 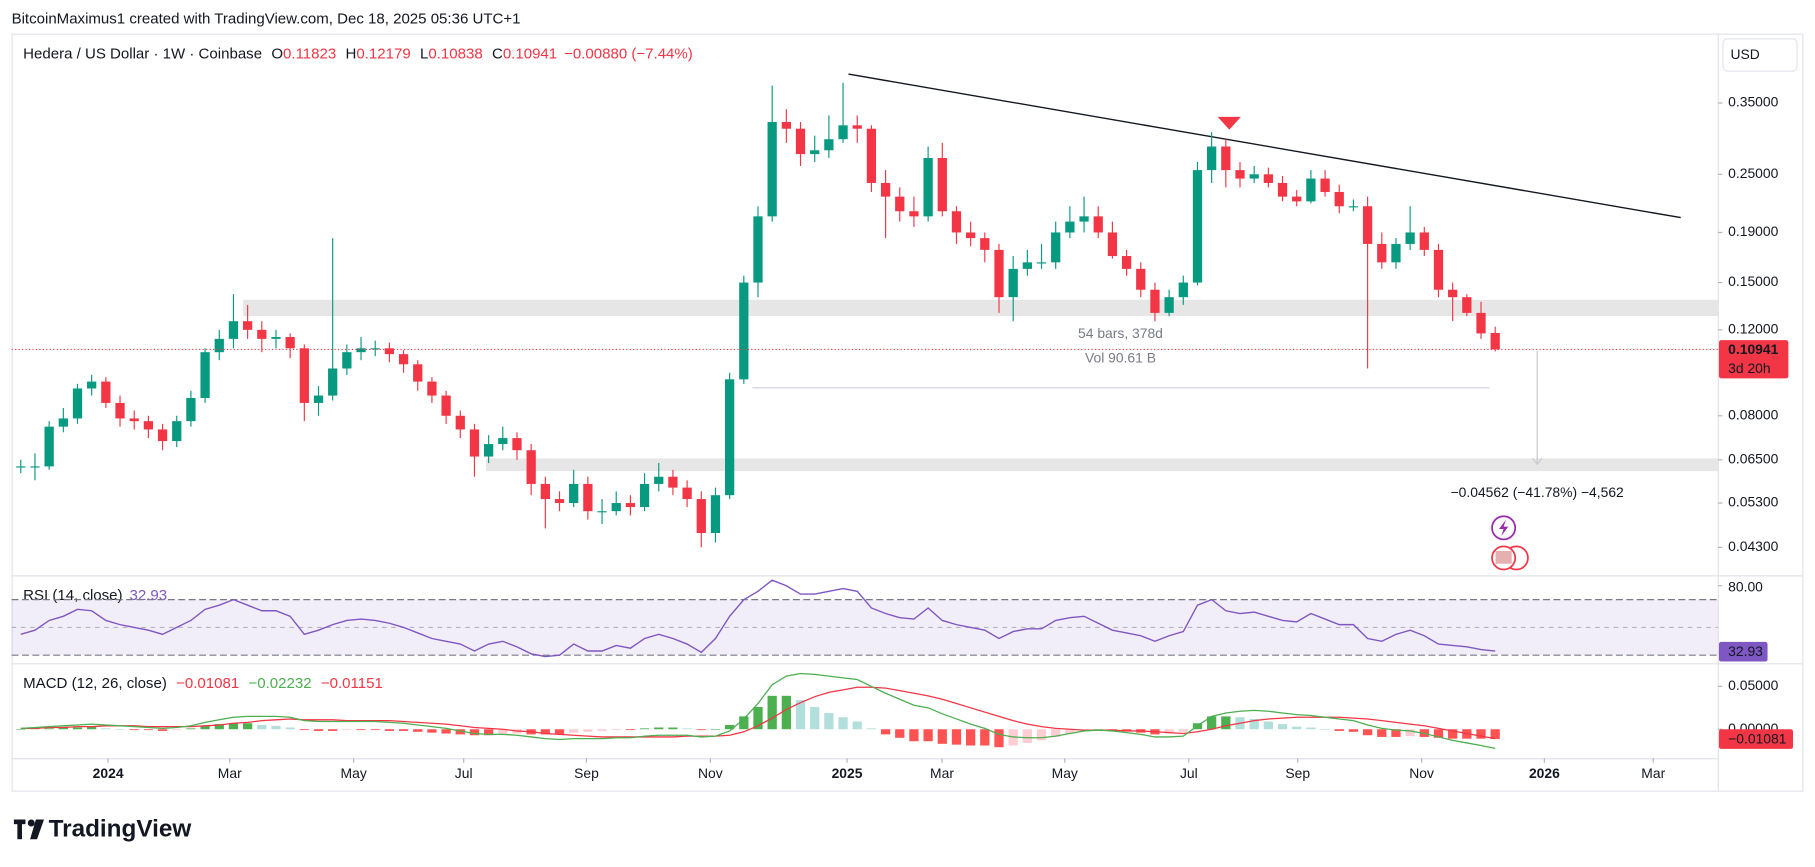 I want to click on economic-event-icon, so click(x=1504, y=558).